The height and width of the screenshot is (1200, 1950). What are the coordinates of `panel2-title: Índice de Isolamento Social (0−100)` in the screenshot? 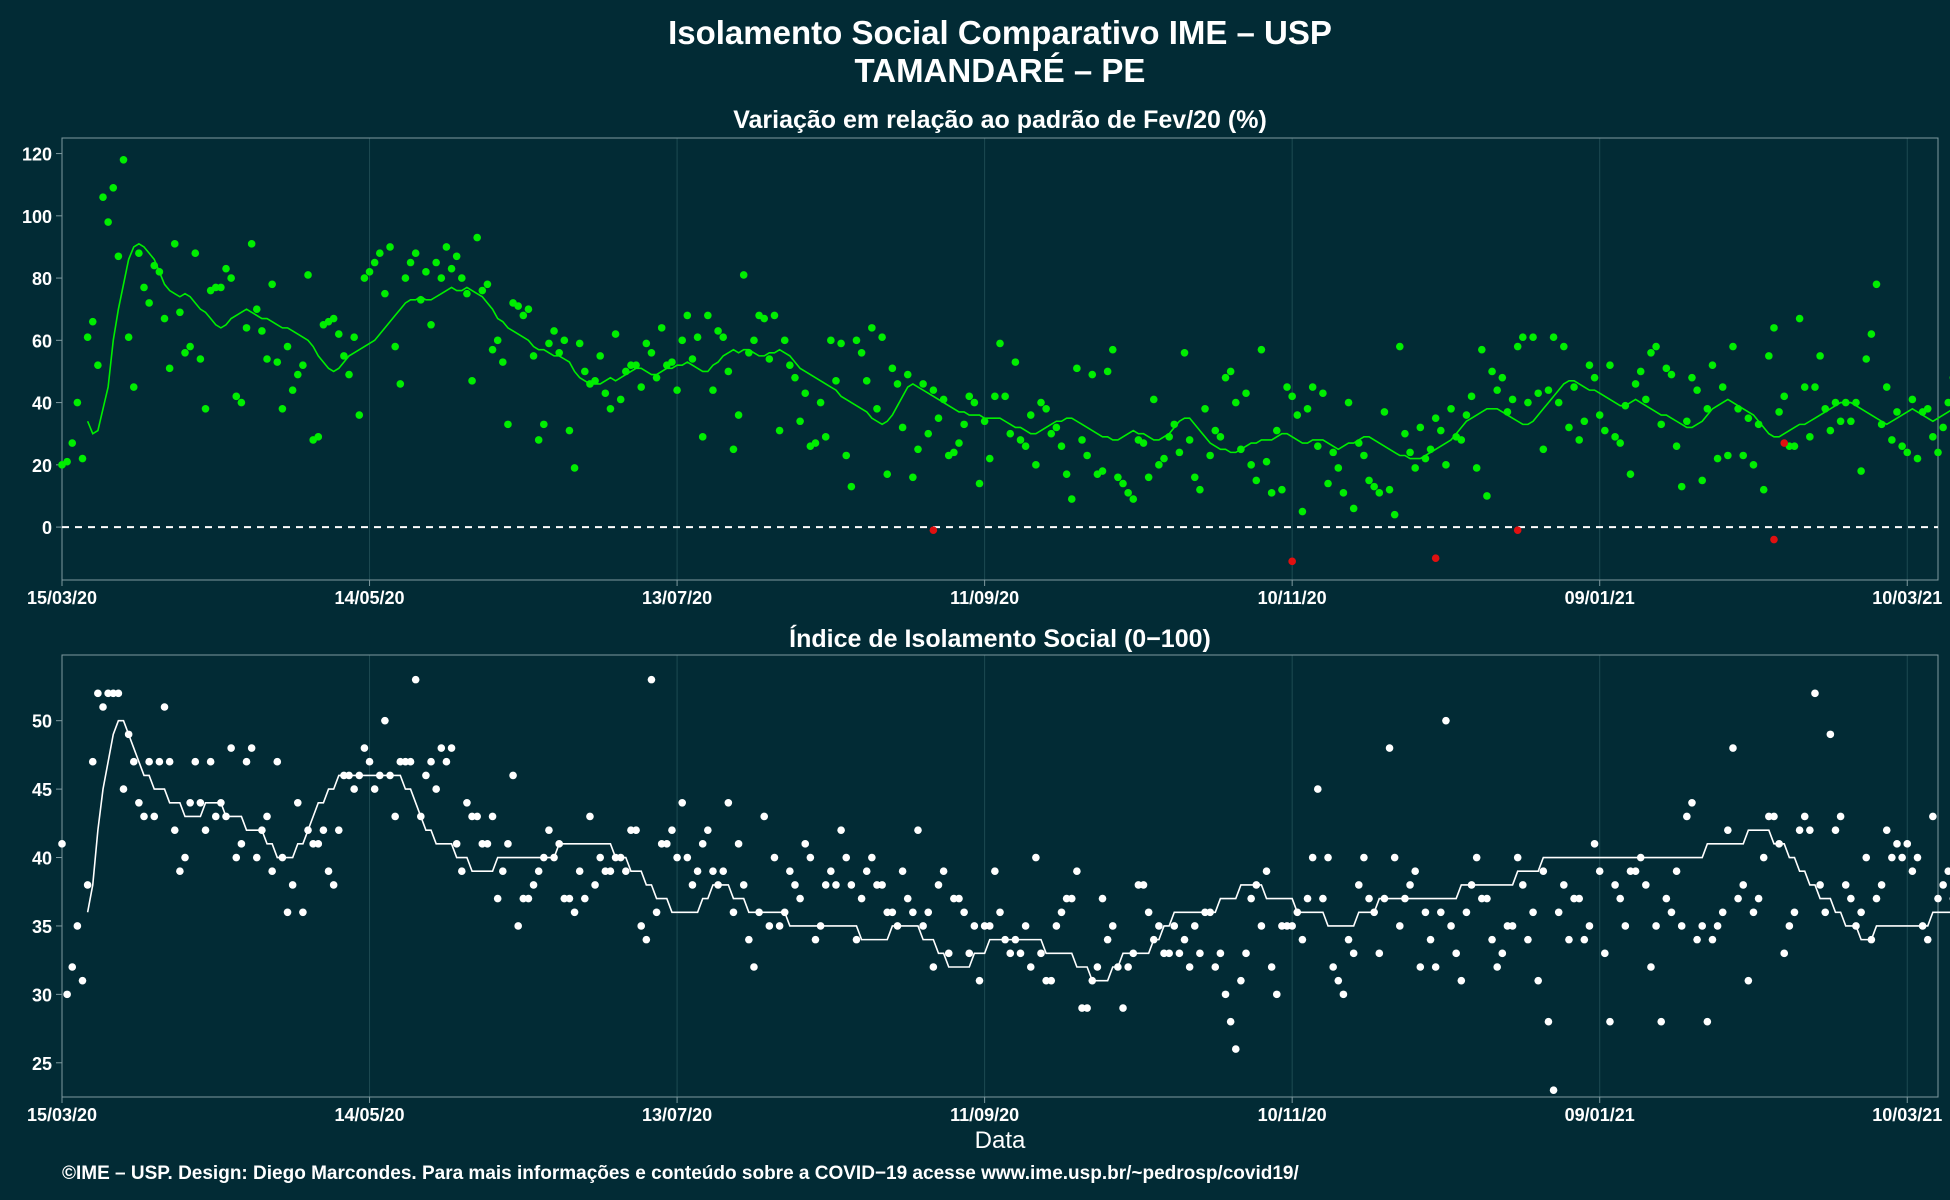 It's located at (1000, 638).